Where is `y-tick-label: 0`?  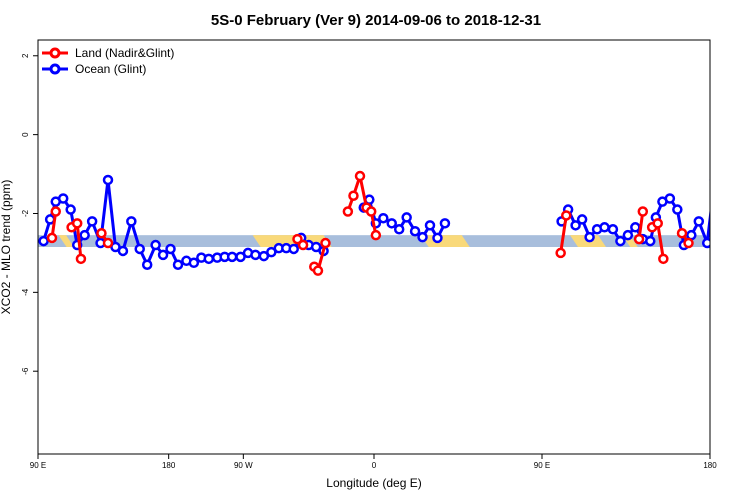 y-tick-label: 0 is located at coordinates (25, 134).